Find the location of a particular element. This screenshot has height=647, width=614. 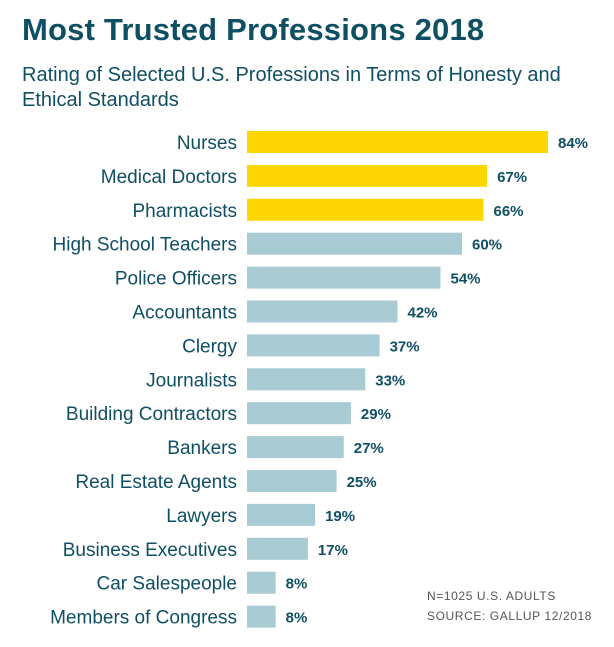

value-label: 27% is located at coordinates (369, 448).